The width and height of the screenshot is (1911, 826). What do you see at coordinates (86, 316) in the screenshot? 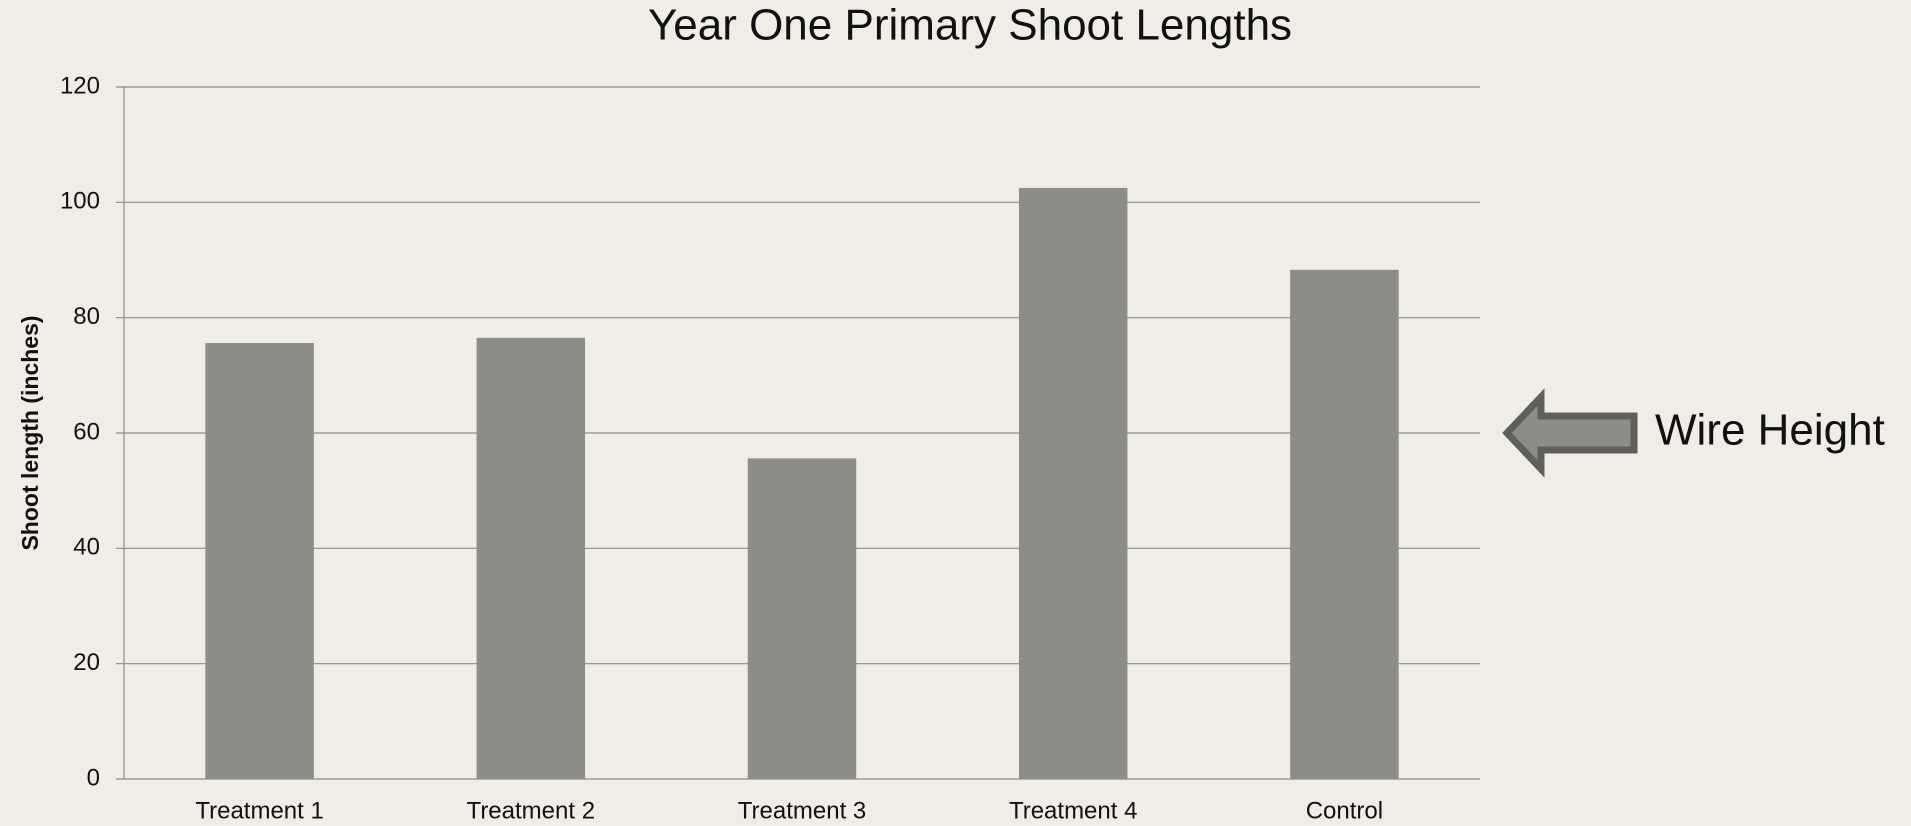
I see `y-tick-label: 80` at bounding box center [86, 316].